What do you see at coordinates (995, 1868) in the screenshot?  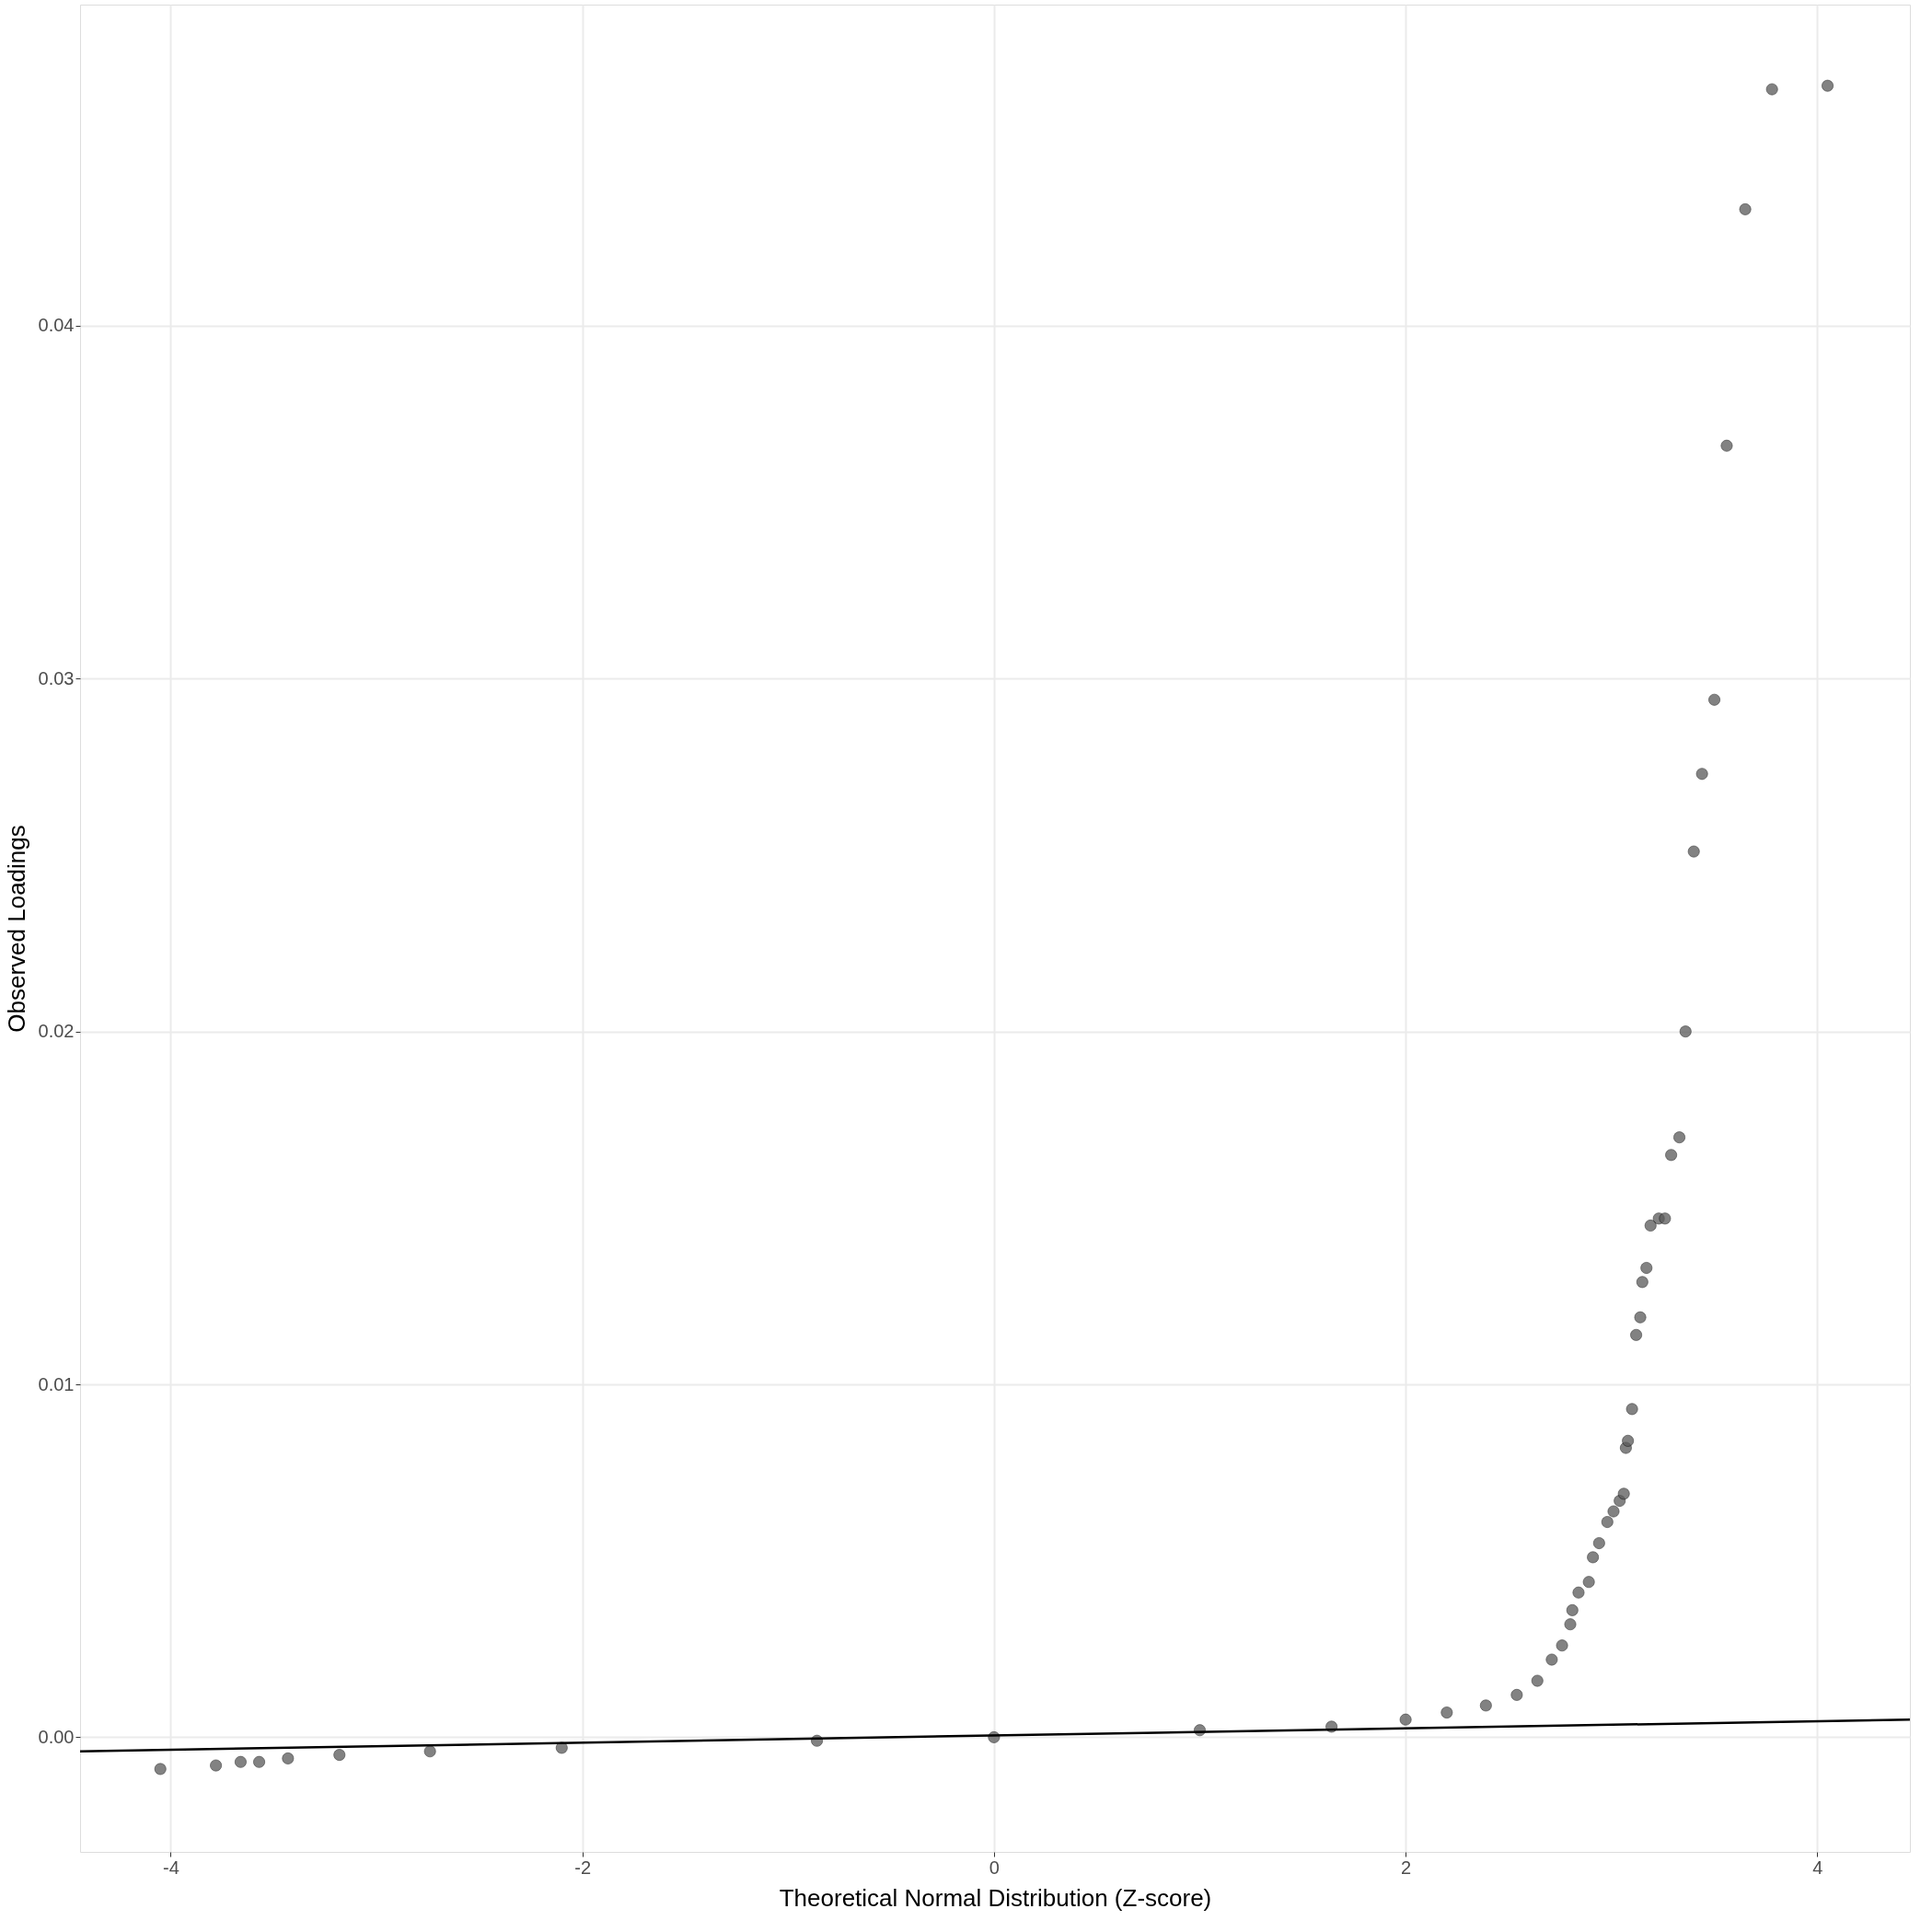 I see `x-tick-label: 0` at bounding box center [995, 1868].